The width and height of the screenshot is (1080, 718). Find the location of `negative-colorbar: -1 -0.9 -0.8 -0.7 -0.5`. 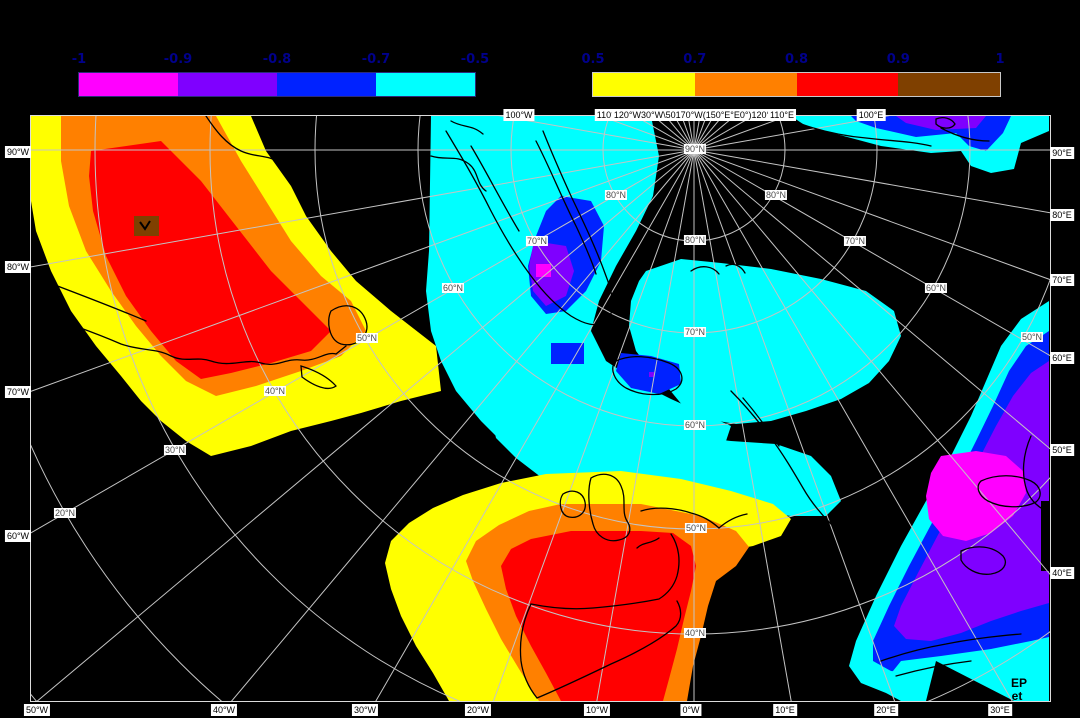

negative-colorbar: -1 -0.9 -0.8 -0.7 -0.5 is located at coordinates (280, 74).